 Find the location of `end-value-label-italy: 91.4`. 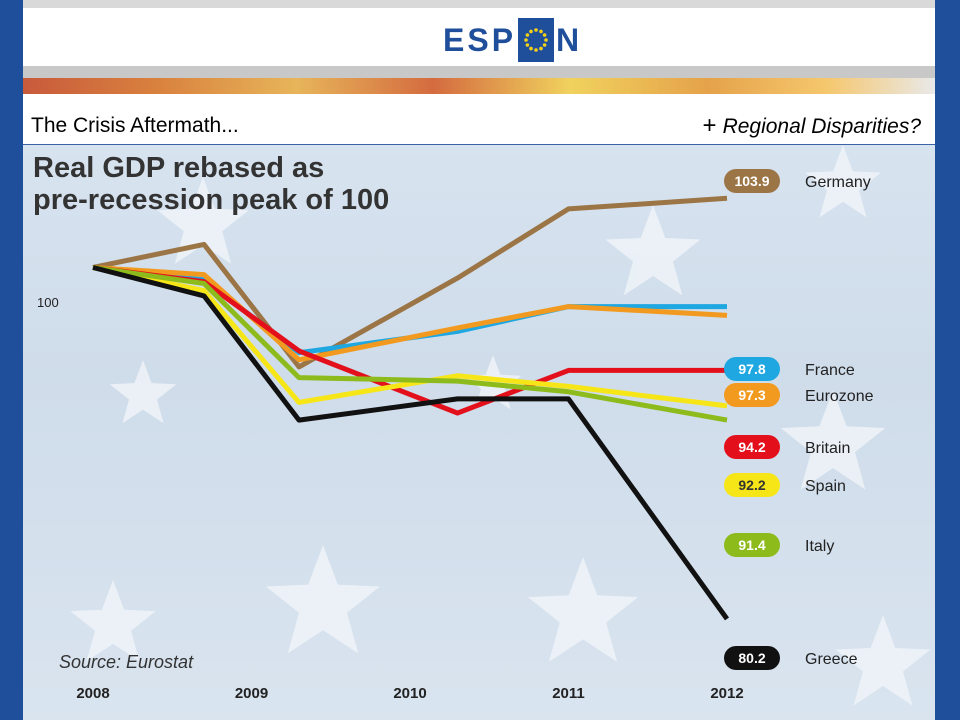

end-value-label-italy: 91.4 is located at coordinates (751, 545).